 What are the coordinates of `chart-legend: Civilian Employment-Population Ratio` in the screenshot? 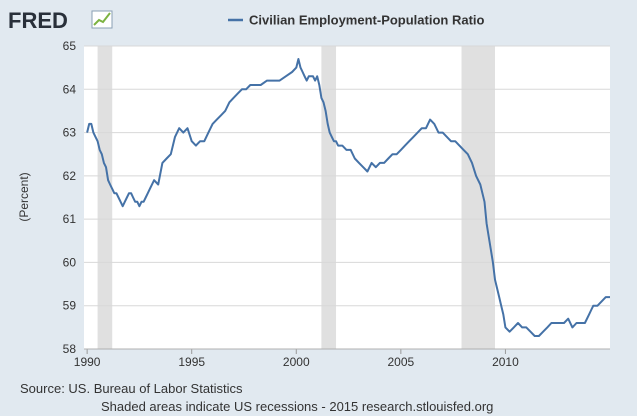 It's located at (356, 20).